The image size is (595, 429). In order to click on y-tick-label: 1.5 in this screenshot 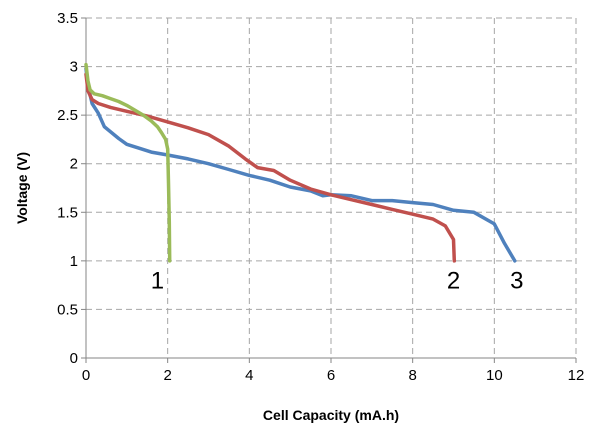, I will do `click(67, 212)`.